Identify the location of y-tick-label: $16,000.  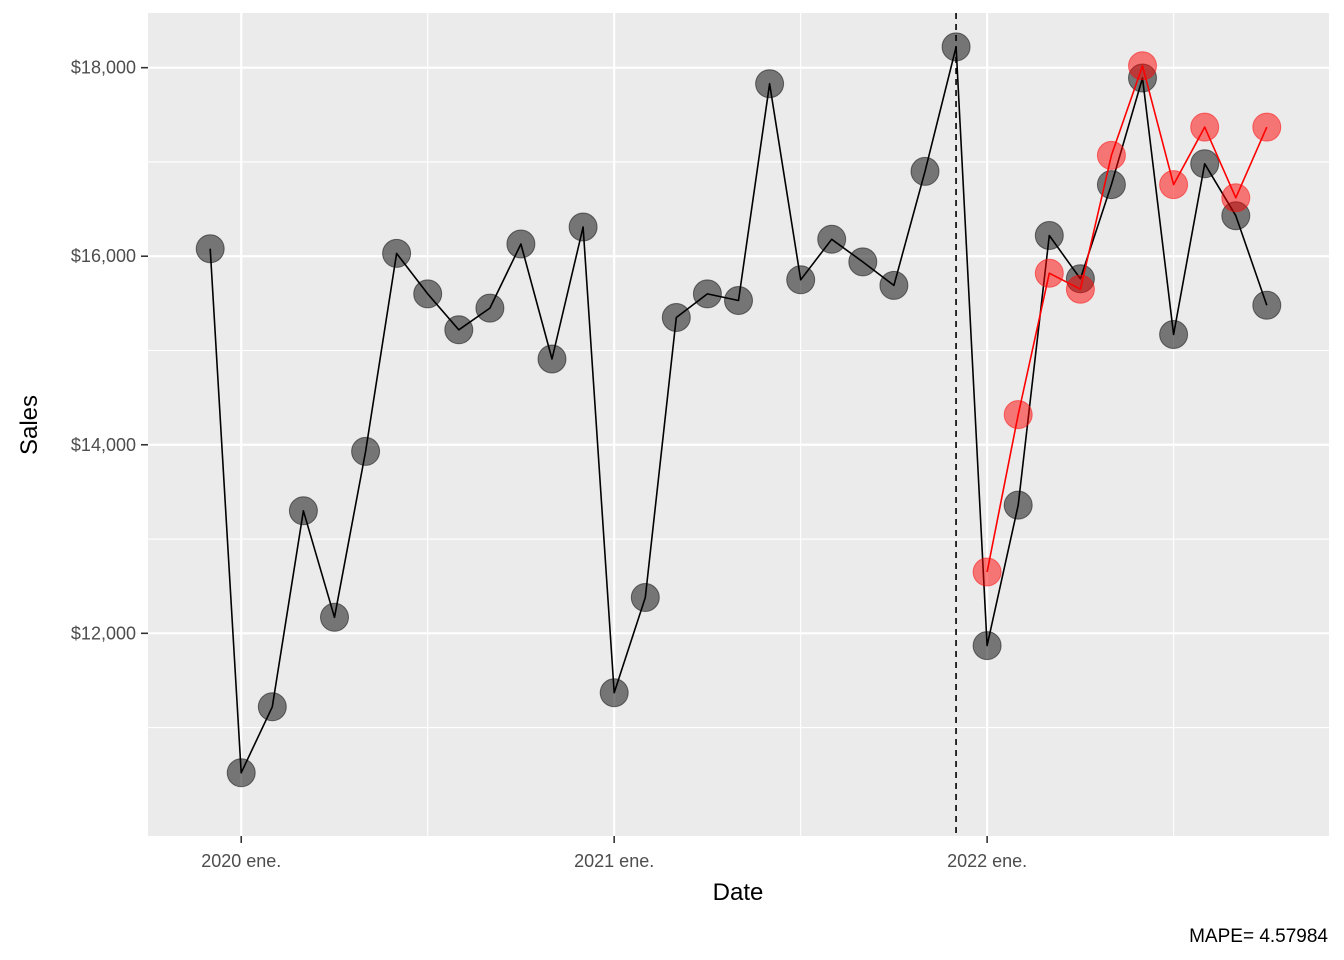
(103, 256).